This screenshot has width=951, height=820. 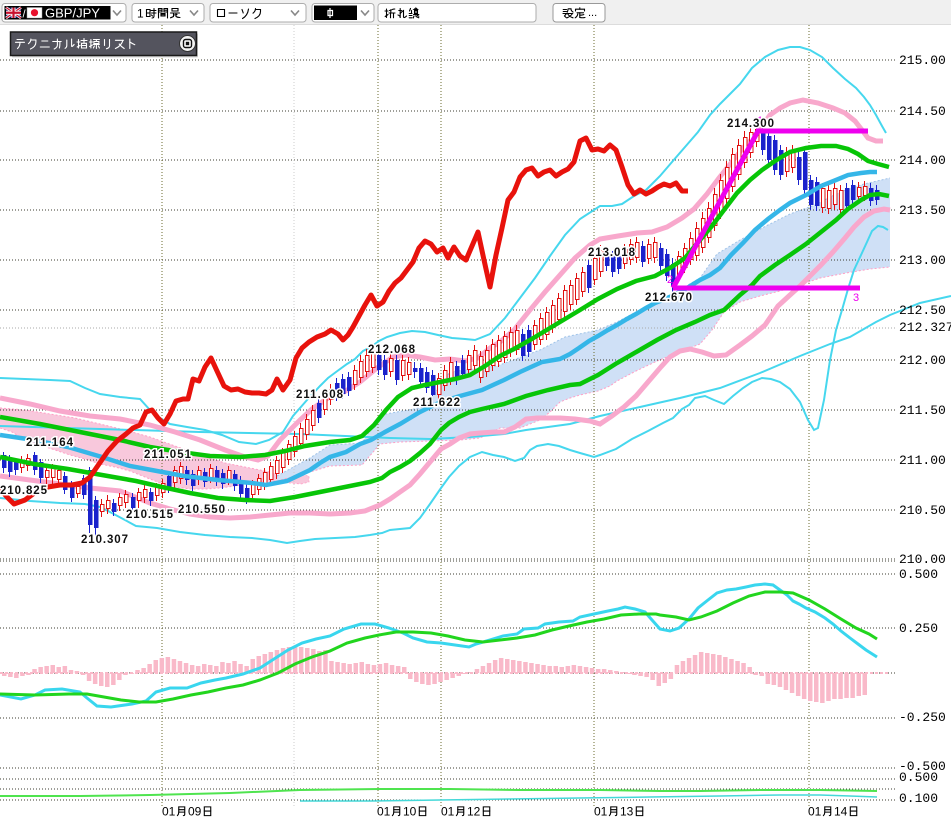 I want to click on svg-text: 214.50, so click(x=922, y=111).